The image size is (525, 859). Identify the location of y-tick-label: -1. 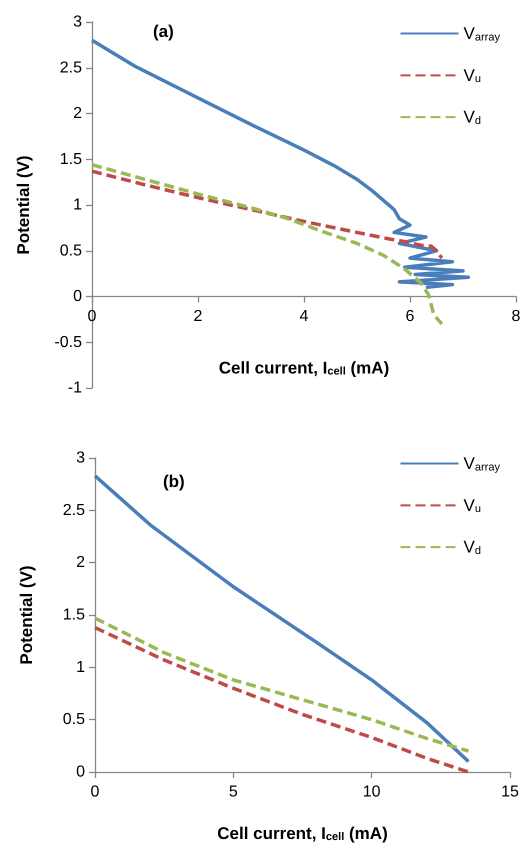
(75, 388).